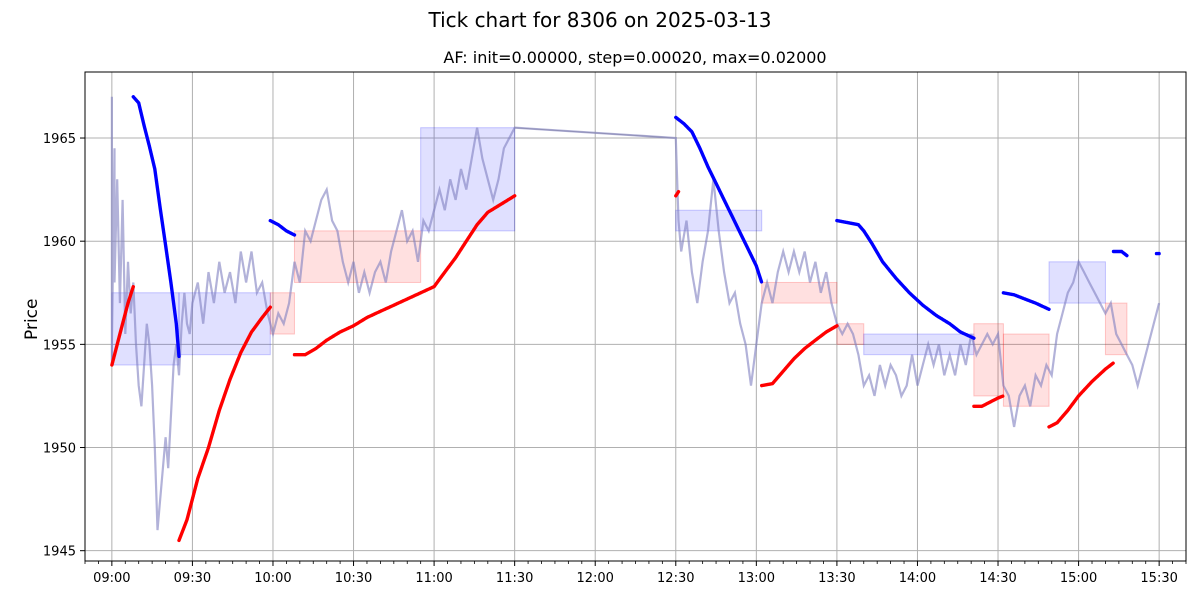 The width and height of the screenshot is (1200, 600). Describe the element at coordinates (59, 139) in the screenshot. I see `y-tick-label: 1965` at that location.